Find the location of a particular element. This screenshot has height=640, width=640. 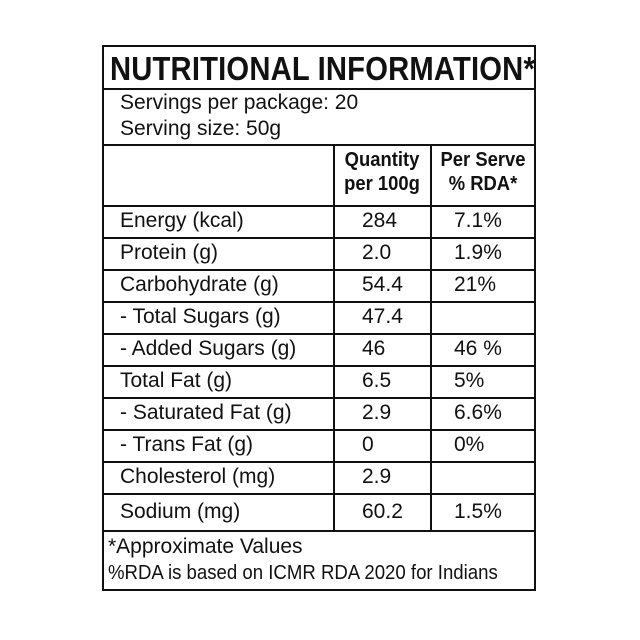

footnote-approximate: *Approximate Values is located at coordinates (205, 546).